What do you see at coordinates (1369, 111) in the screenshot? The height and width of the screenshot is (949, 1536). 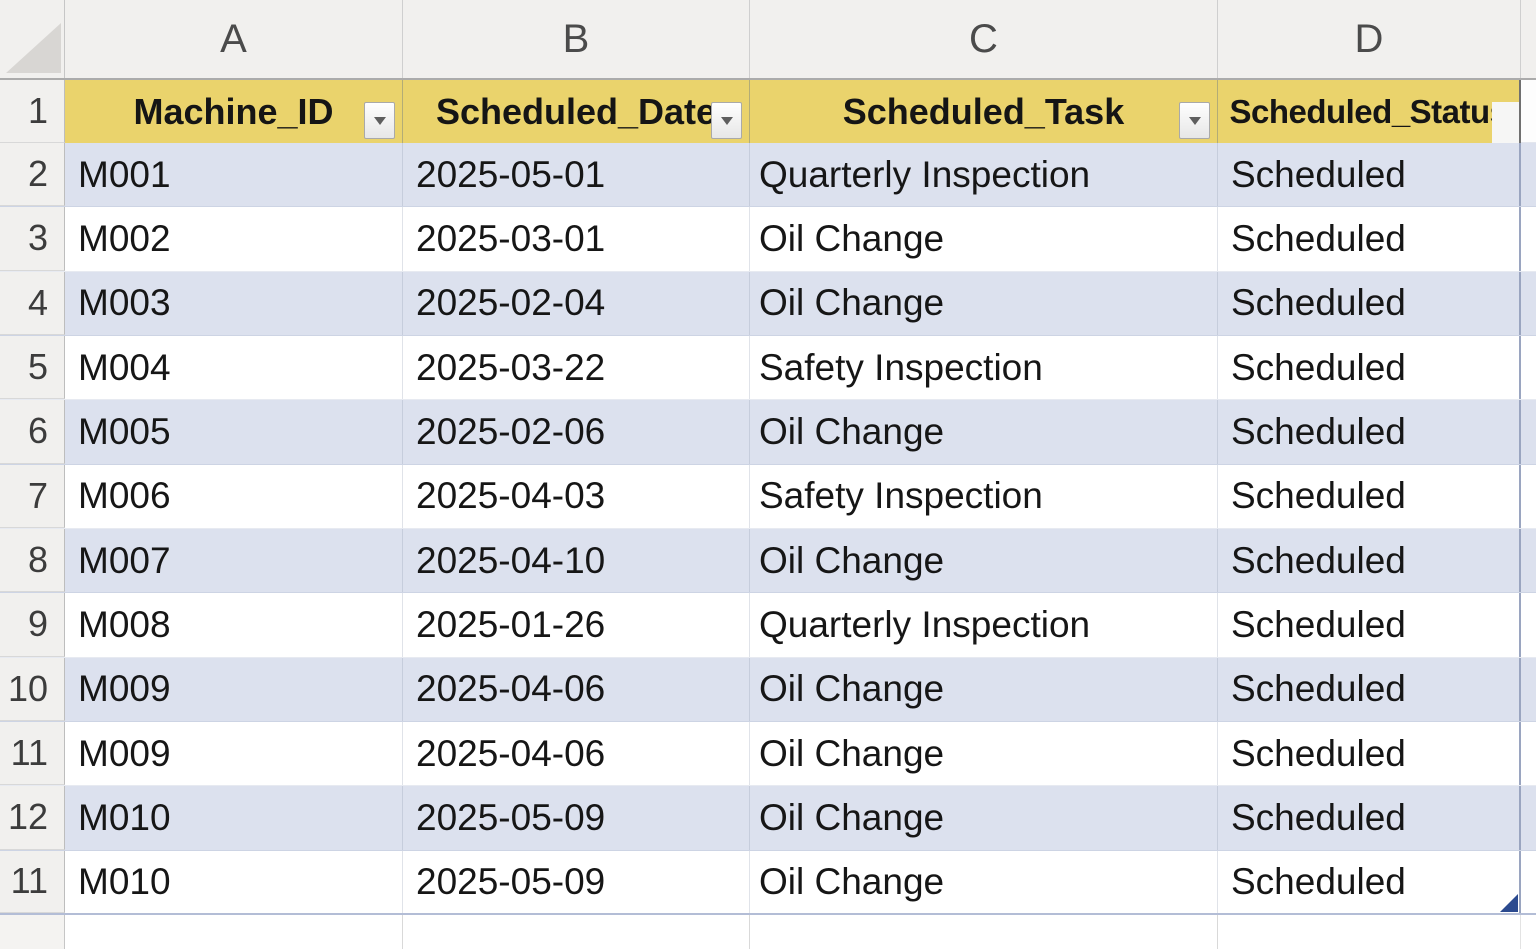 I see `header-cell-scheduled-status: Scheduled_Status` at bounding box center [1369, 111].